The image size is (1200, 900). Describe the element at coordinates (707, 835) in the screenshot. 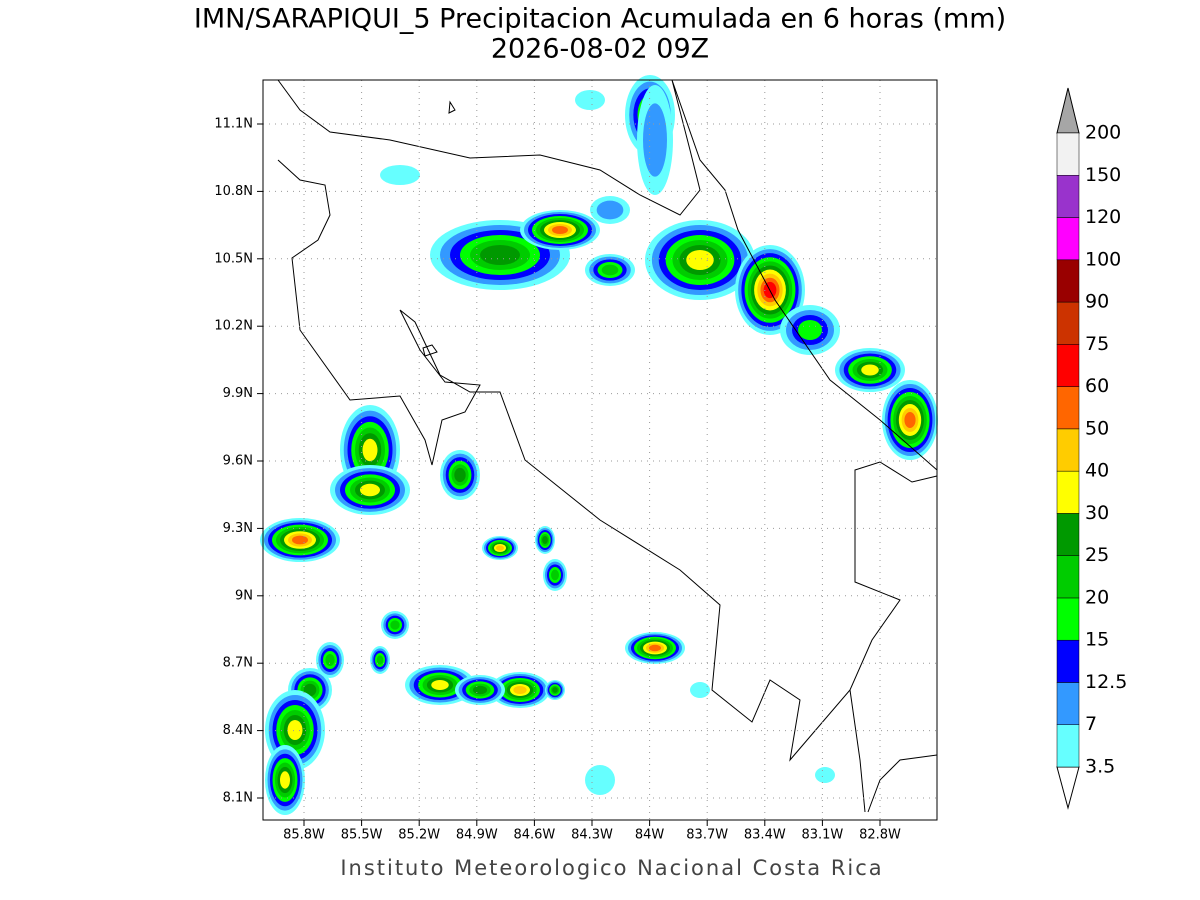

I see `x-tick-label: 83.7W` at that location.